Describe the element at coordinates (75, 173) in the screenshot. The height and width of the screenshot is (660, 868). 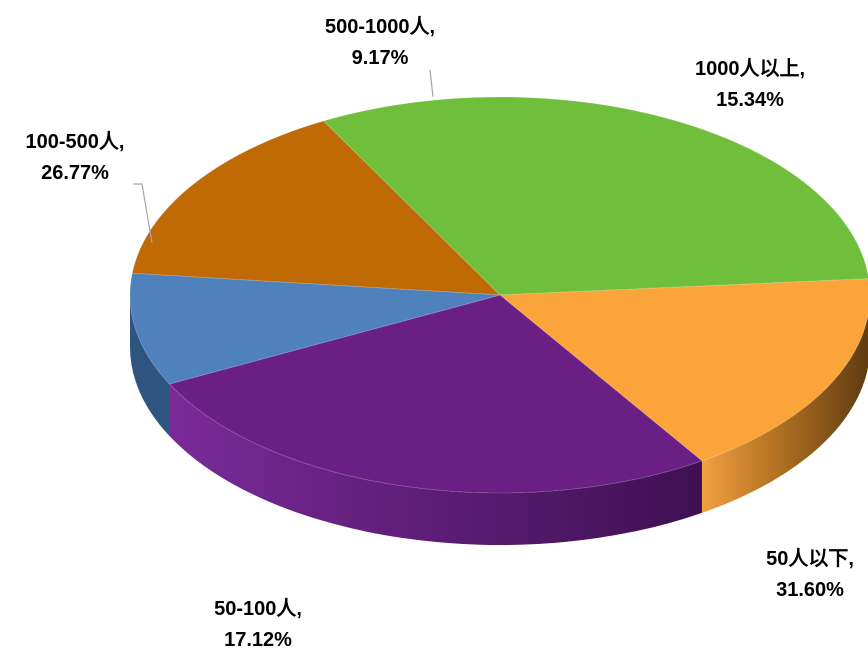
I see `data-label-percent: 26.77%` at that location.